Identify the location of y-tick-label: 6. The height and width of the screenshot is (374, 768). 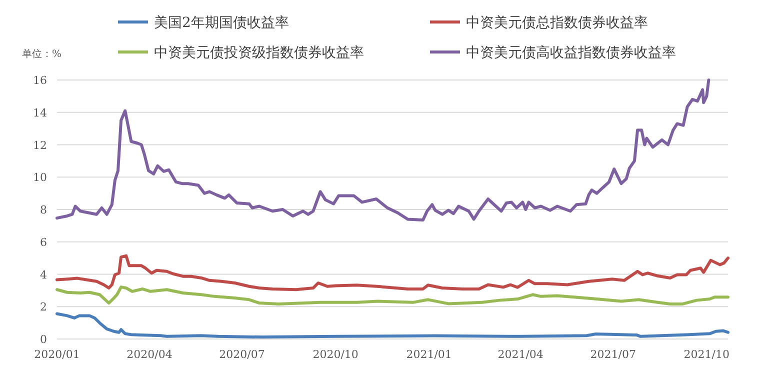
(43, 242).